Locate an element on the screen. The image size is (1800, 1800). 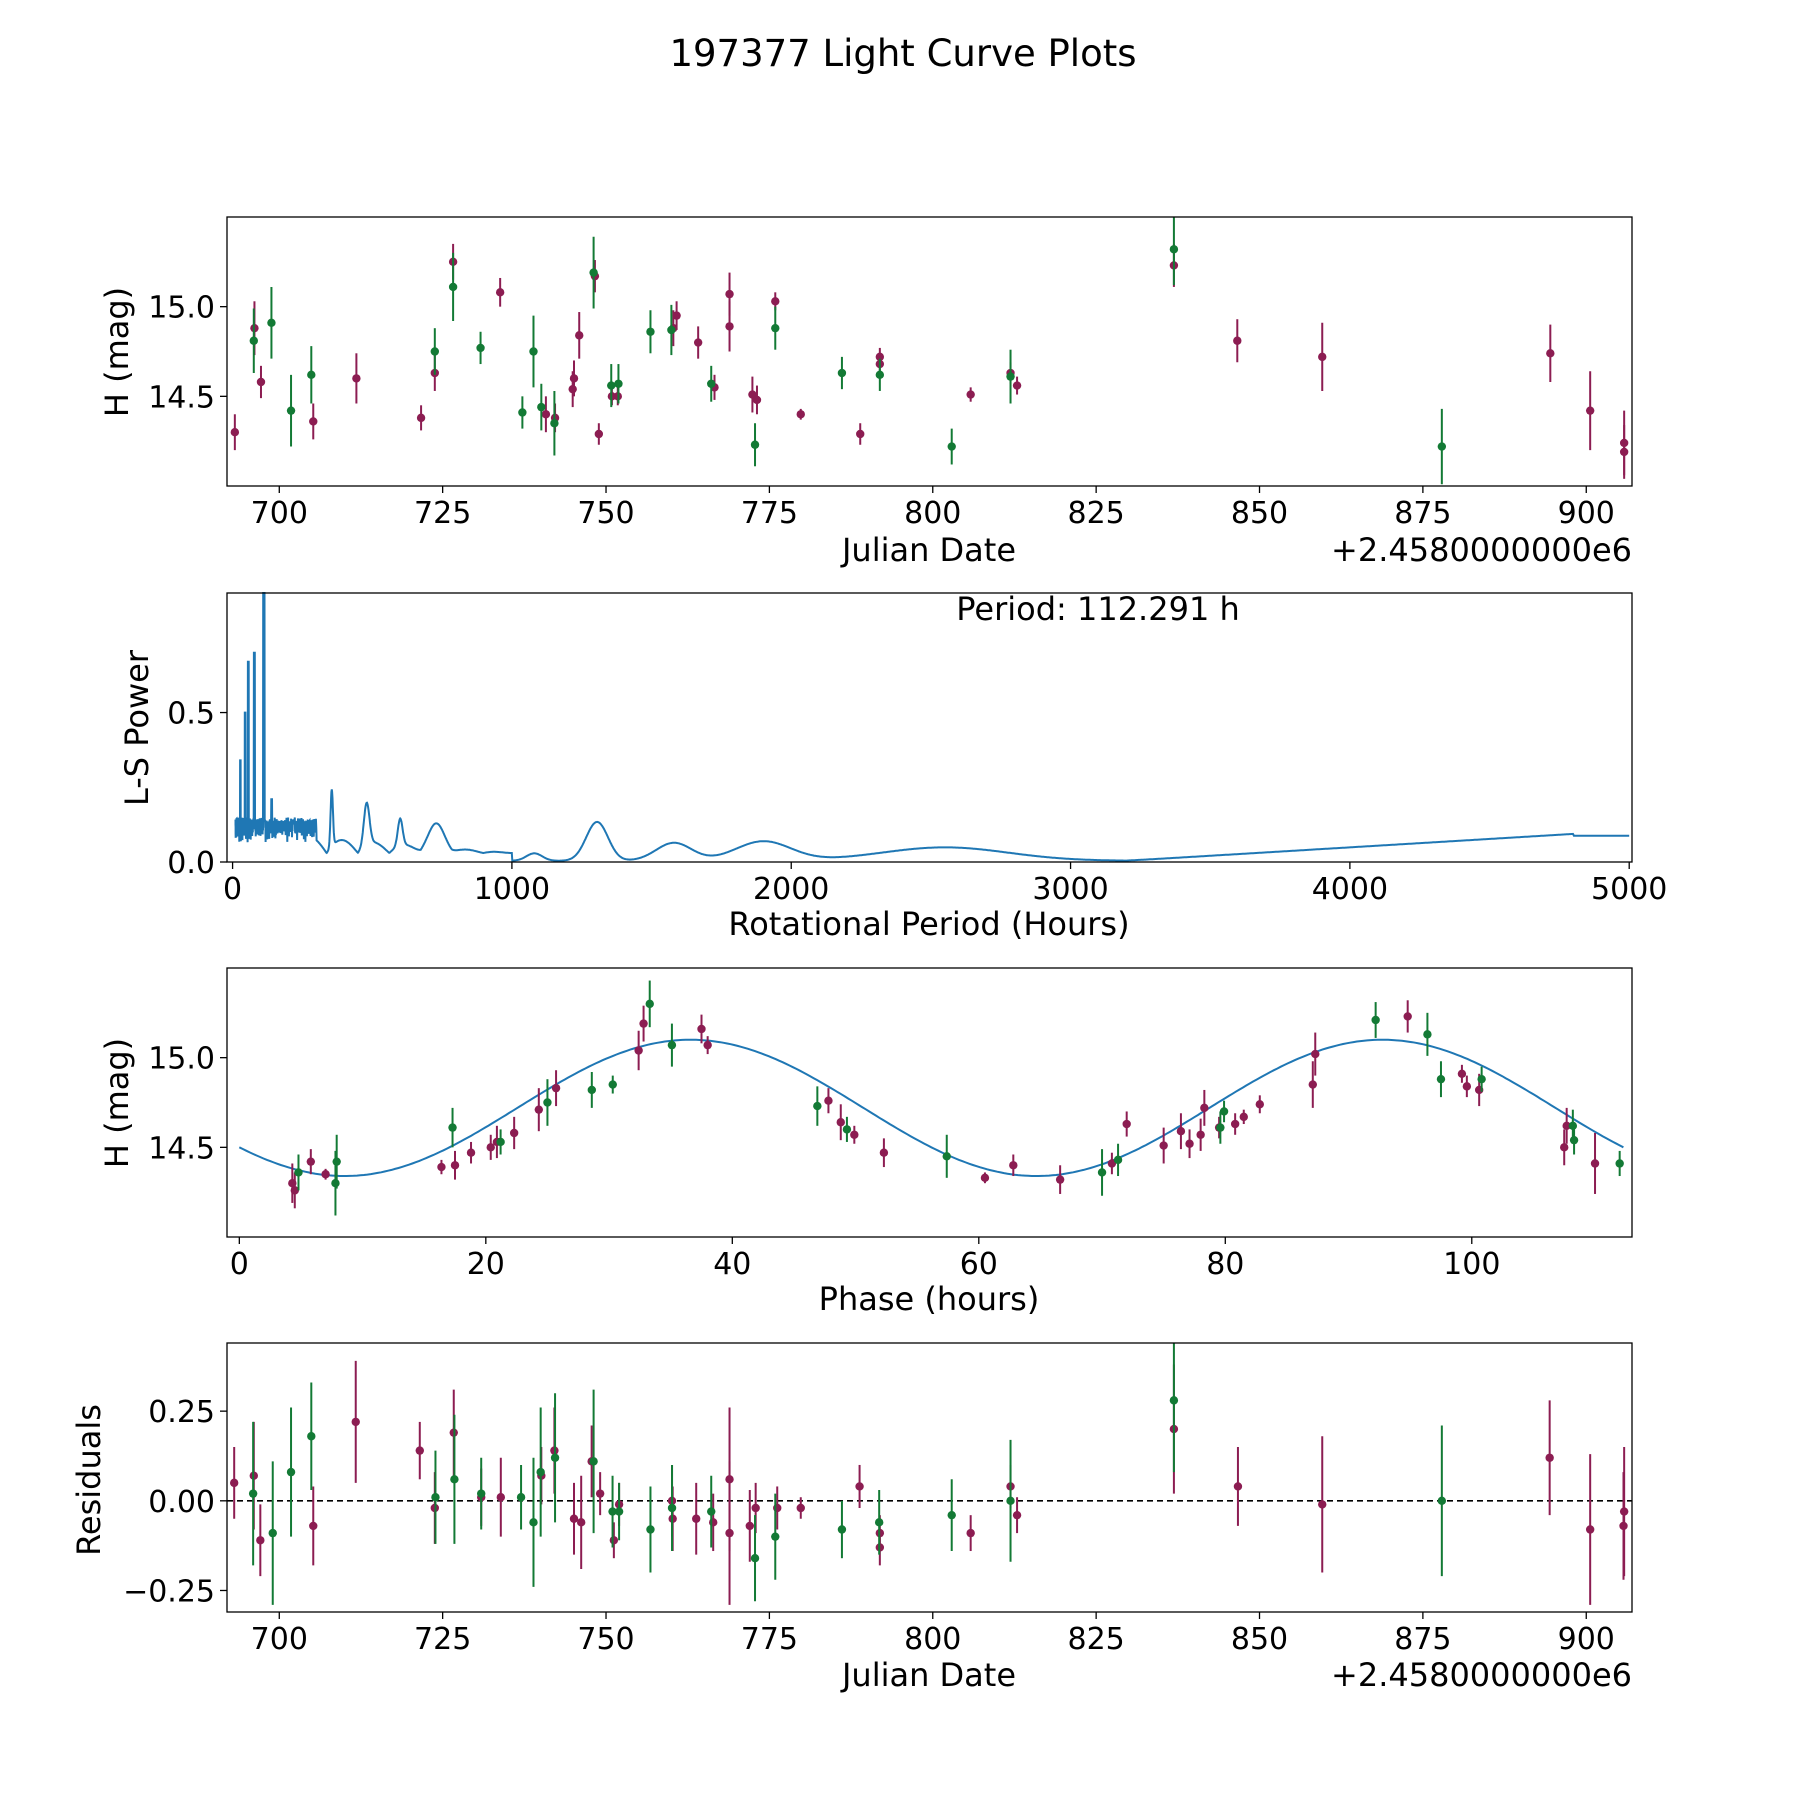
y-tick-label: 0.25 is located at coordinates (181, 1412).